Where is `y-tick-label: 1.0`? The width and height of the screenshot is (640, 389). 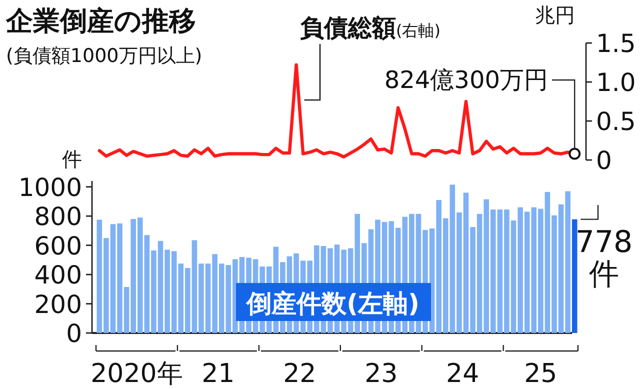
y-tick-label: 1.0 is located at coordinates (616, 82).